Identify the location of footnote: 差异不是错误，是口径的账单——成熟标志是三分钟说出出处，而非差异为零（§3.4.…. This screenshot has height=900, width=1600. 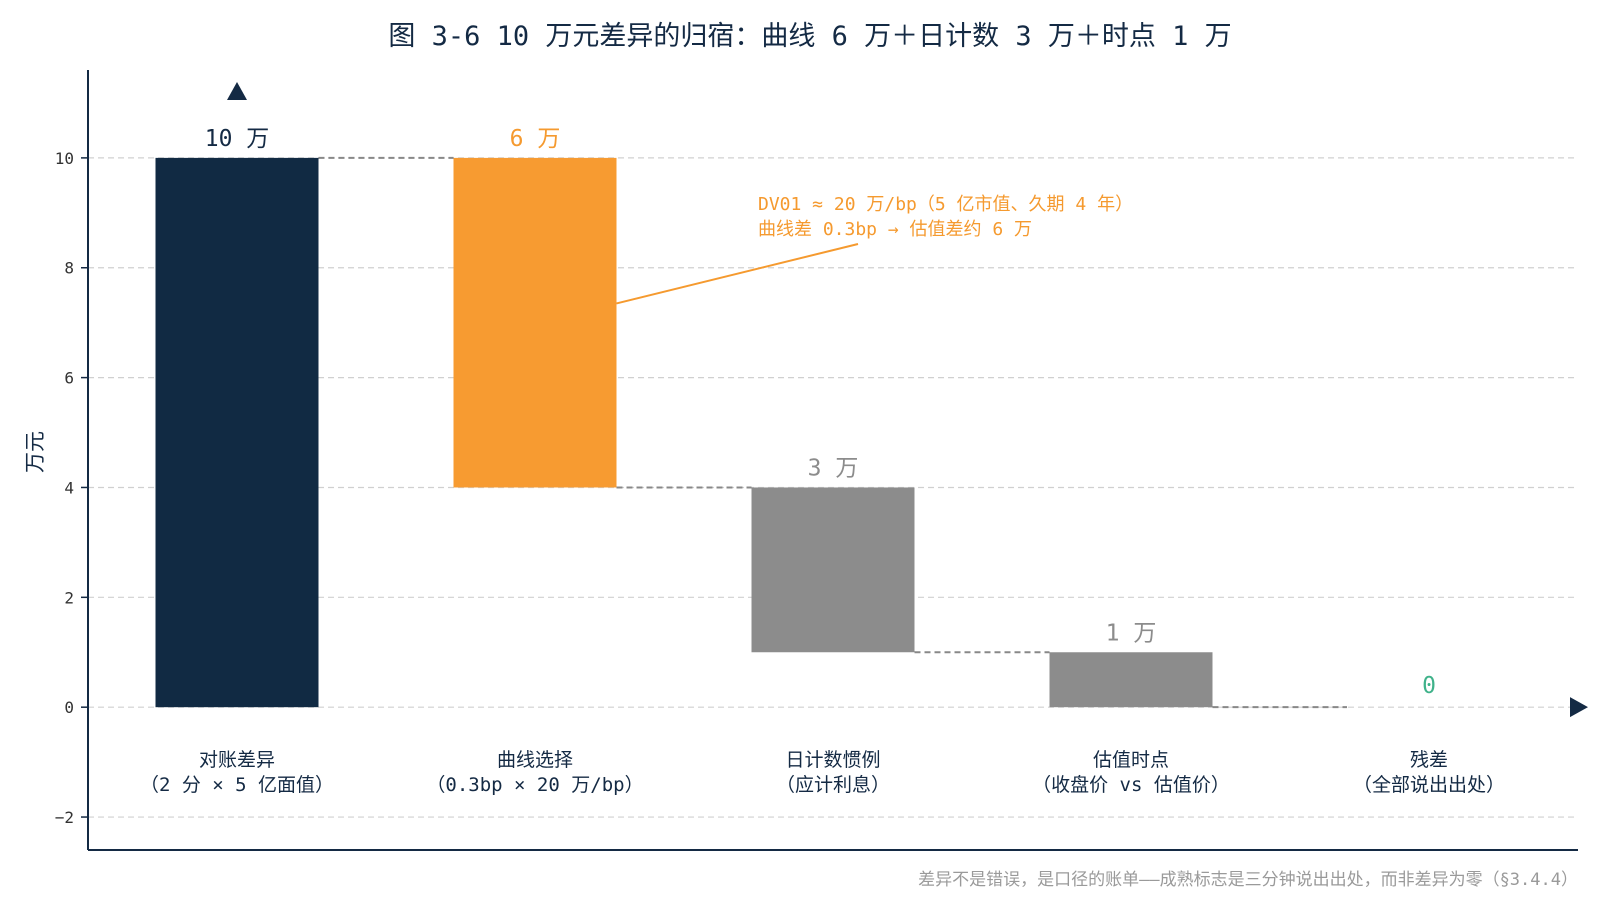
(1248, 879).